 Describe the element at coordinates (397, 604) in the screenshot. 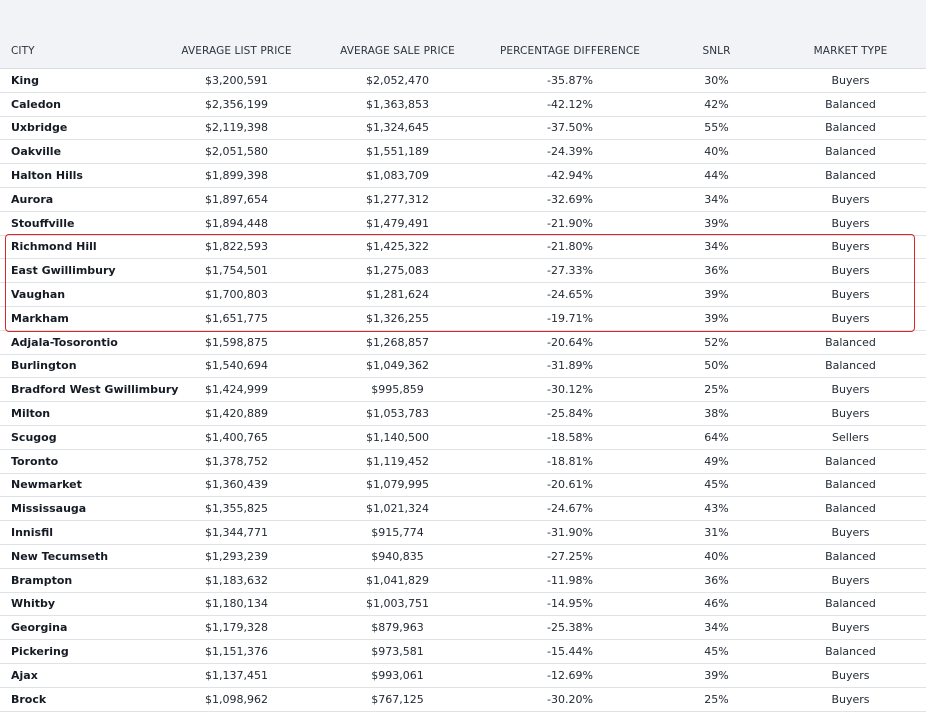

I see `sale-price-cell: $1,003,751` at that location.